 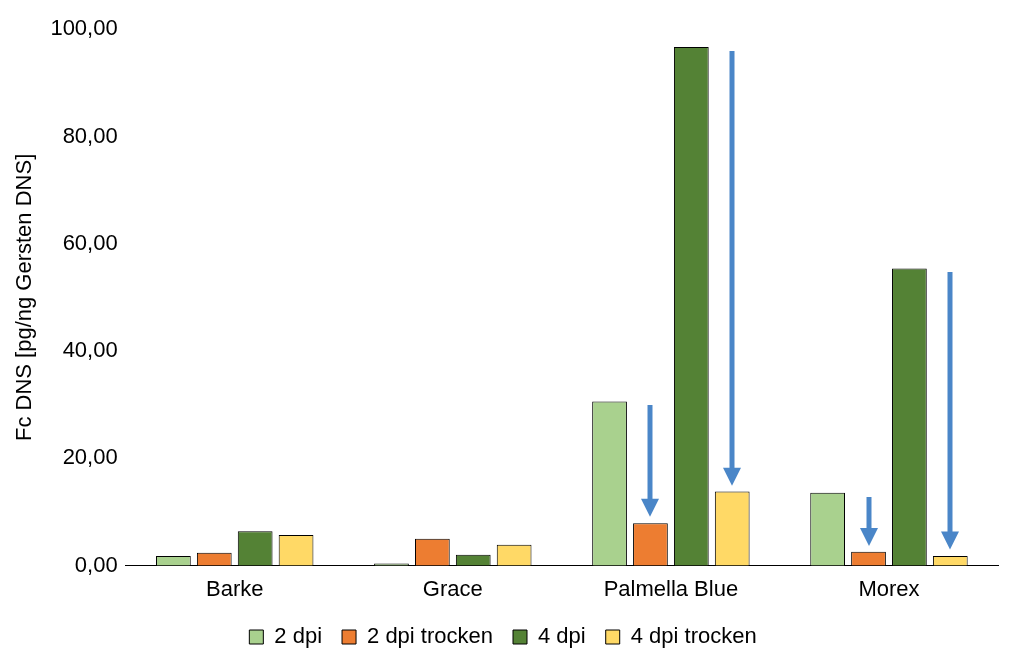 I want to click on legend-label: 2 dpi, so click(x=298, y=636).